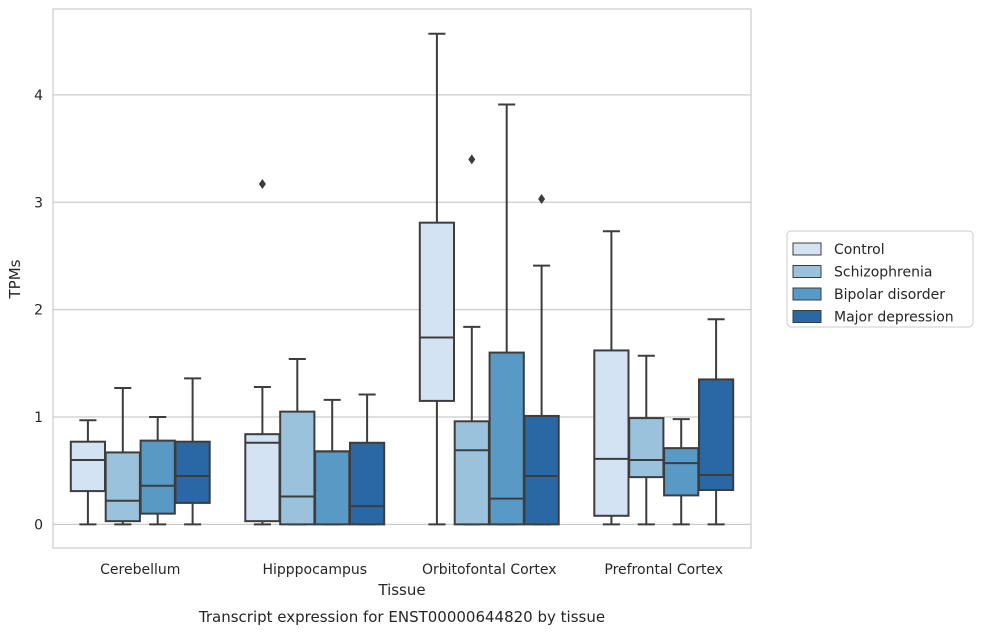 This screenshot has width=983, height=634. What do you see at coordinates (401, 590) in the screenshot?
I see `x-axis-label: Tissue` at bounding box center [401, 590].